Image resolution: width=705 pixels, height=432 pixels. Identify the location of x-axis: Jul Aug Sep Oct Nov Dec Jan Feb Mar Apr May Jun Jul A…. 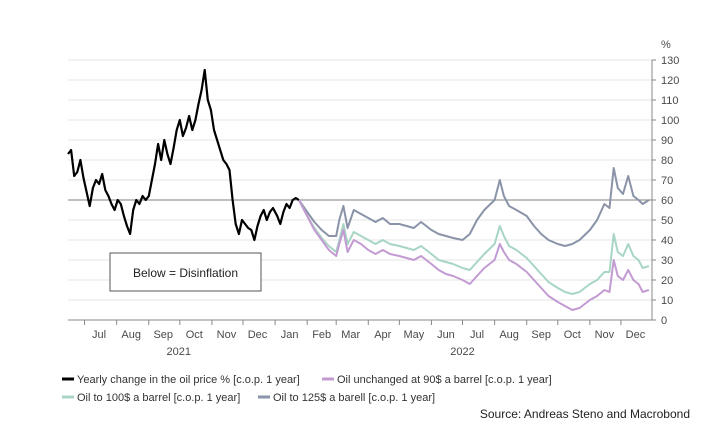
(360, 338).